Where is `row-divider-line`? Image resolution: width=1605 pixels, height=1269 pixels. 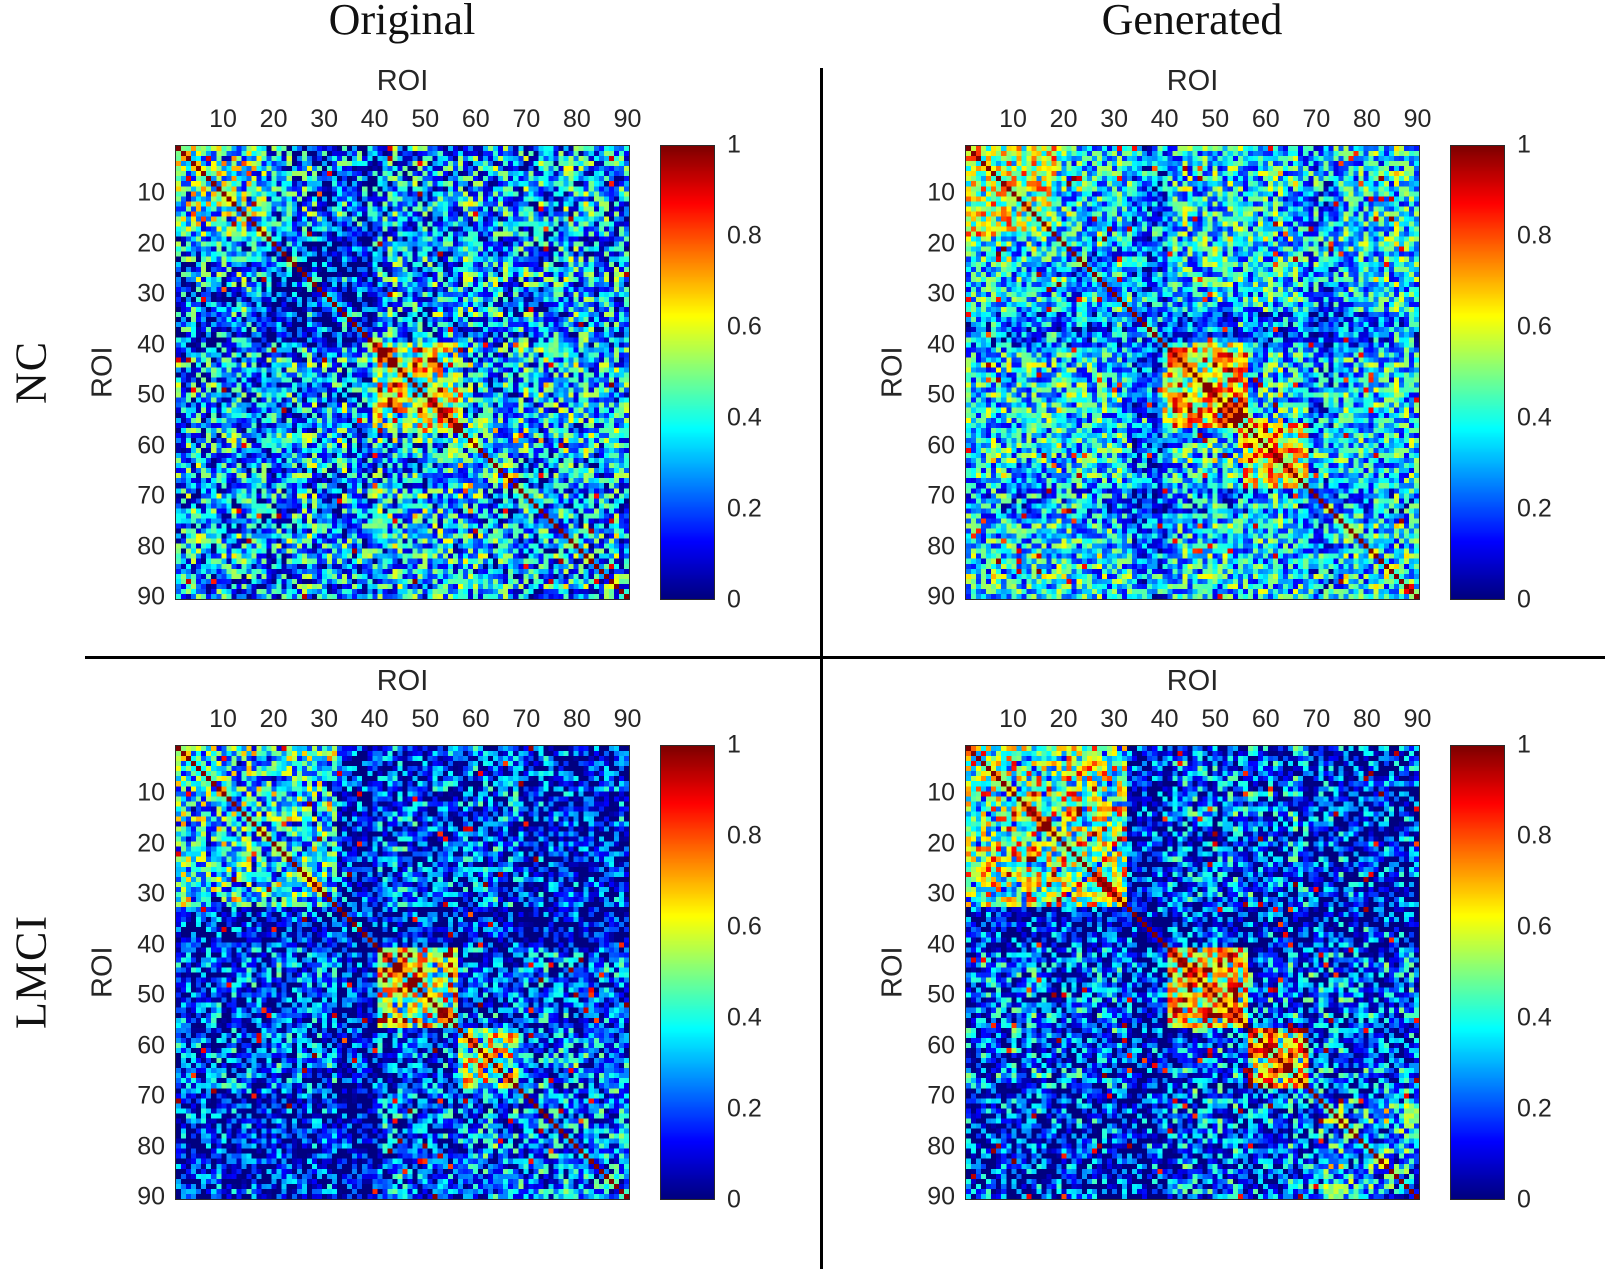
row-divider-line is located at coordinates (845, 657).